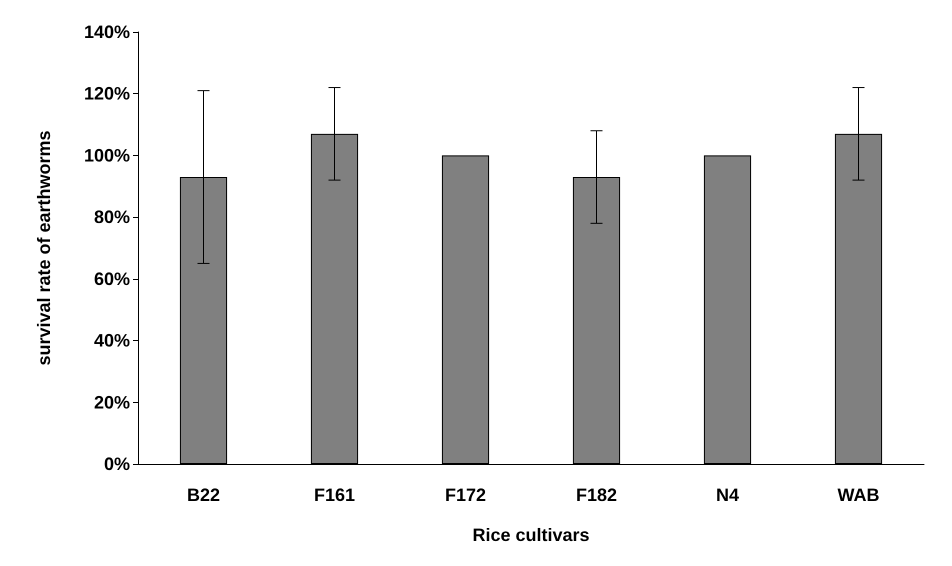  I want to click on x-tick-label: N4, so click(728, 495).